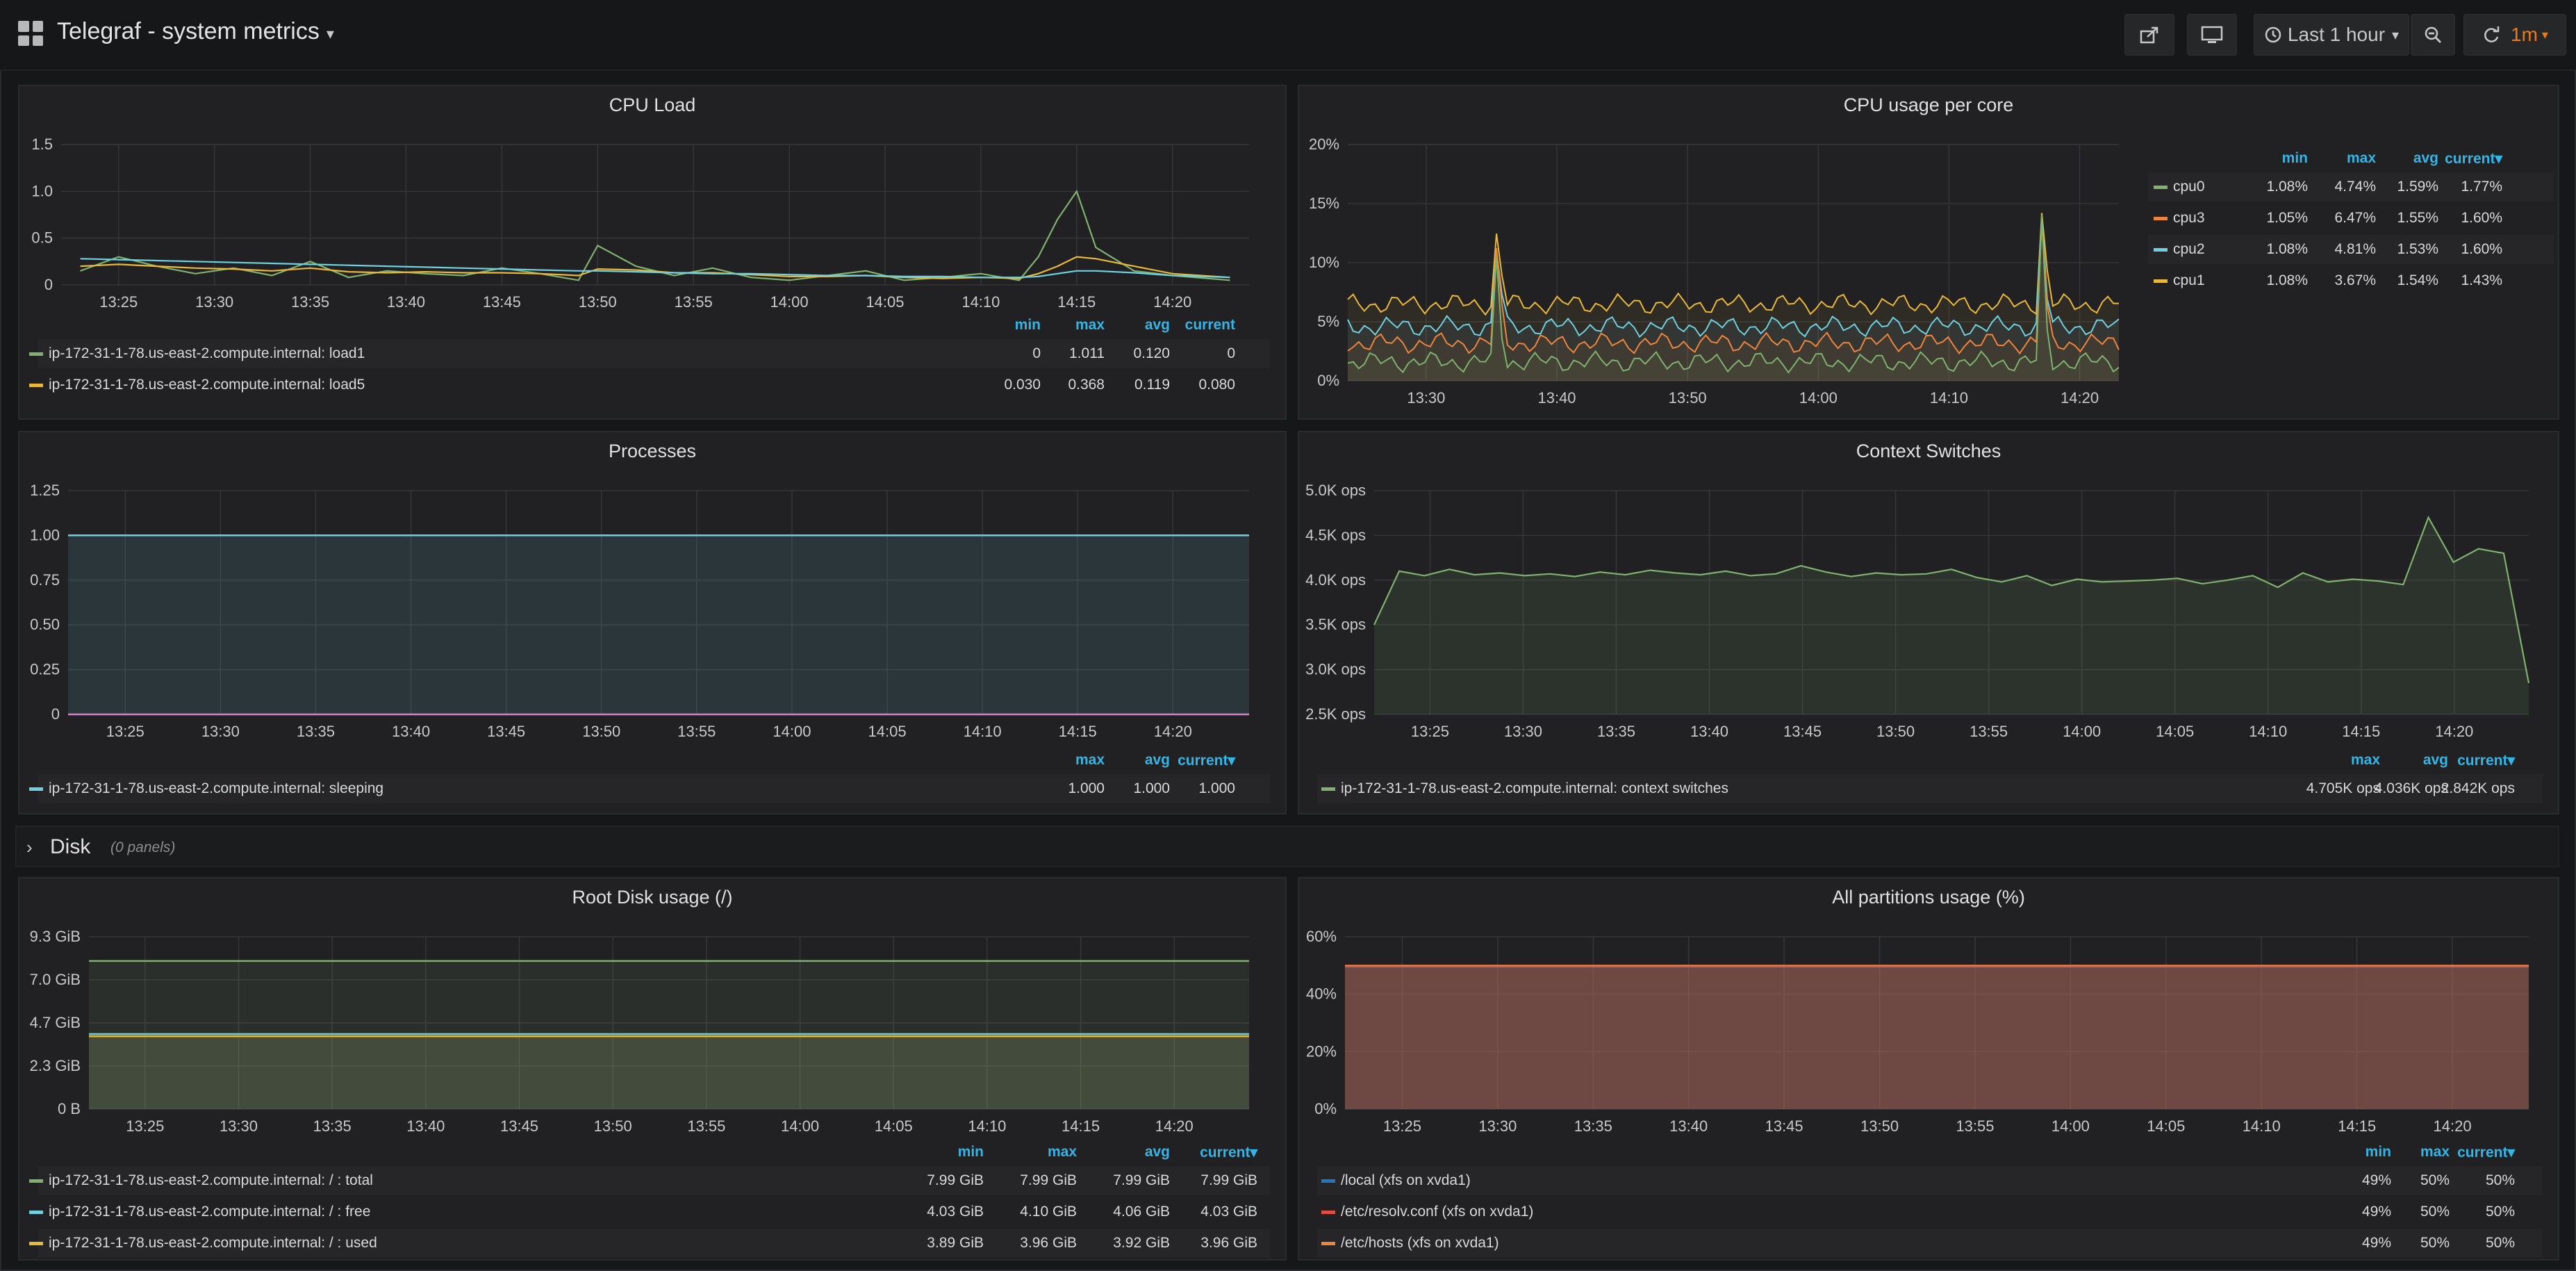 This screenshot has height=1271, width=2576. What do you see at coordinates (2189, 218) in the screenshot?
I see `legend-series-name: cpu3` at bounding box center [2189, 218].